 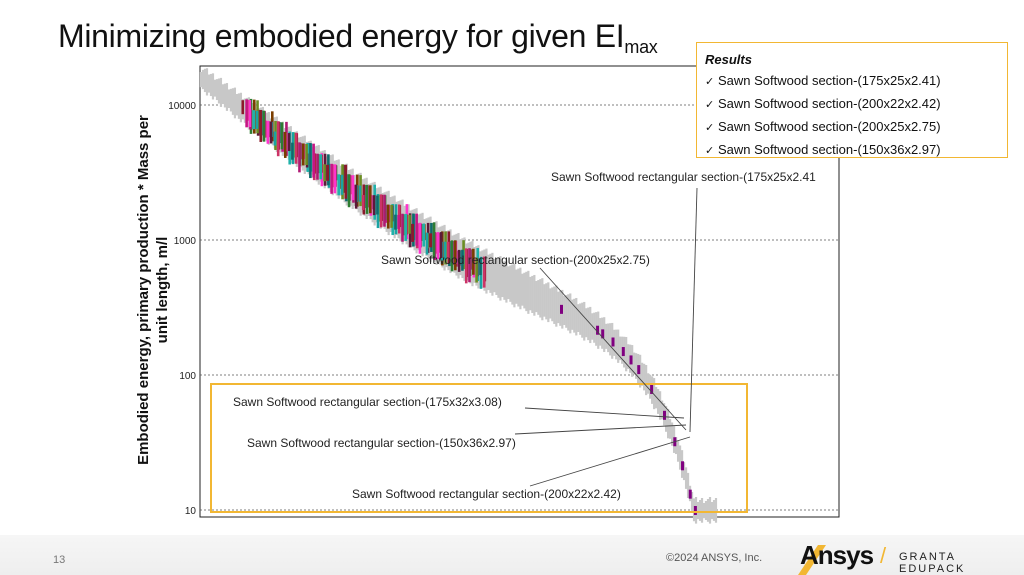 I want to click on results-item: ✓ Sawn Softwood section-(175x25x2.41), so click(x=856, y=81).